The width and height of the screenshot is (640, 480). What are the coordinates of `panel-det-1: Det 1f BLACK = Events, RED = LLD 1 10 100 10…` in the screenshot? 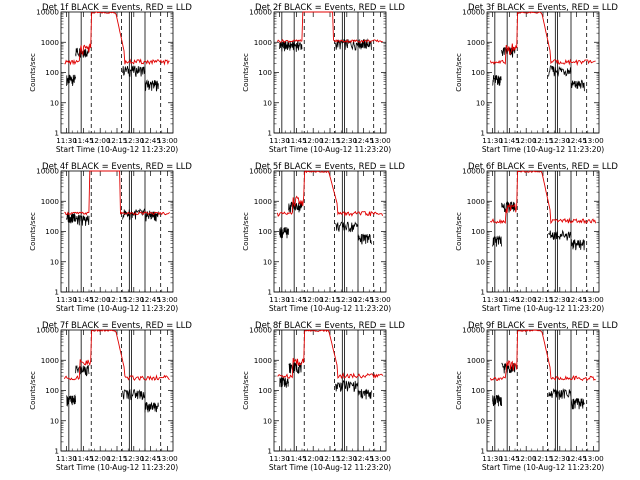 It's located at (110, 78).